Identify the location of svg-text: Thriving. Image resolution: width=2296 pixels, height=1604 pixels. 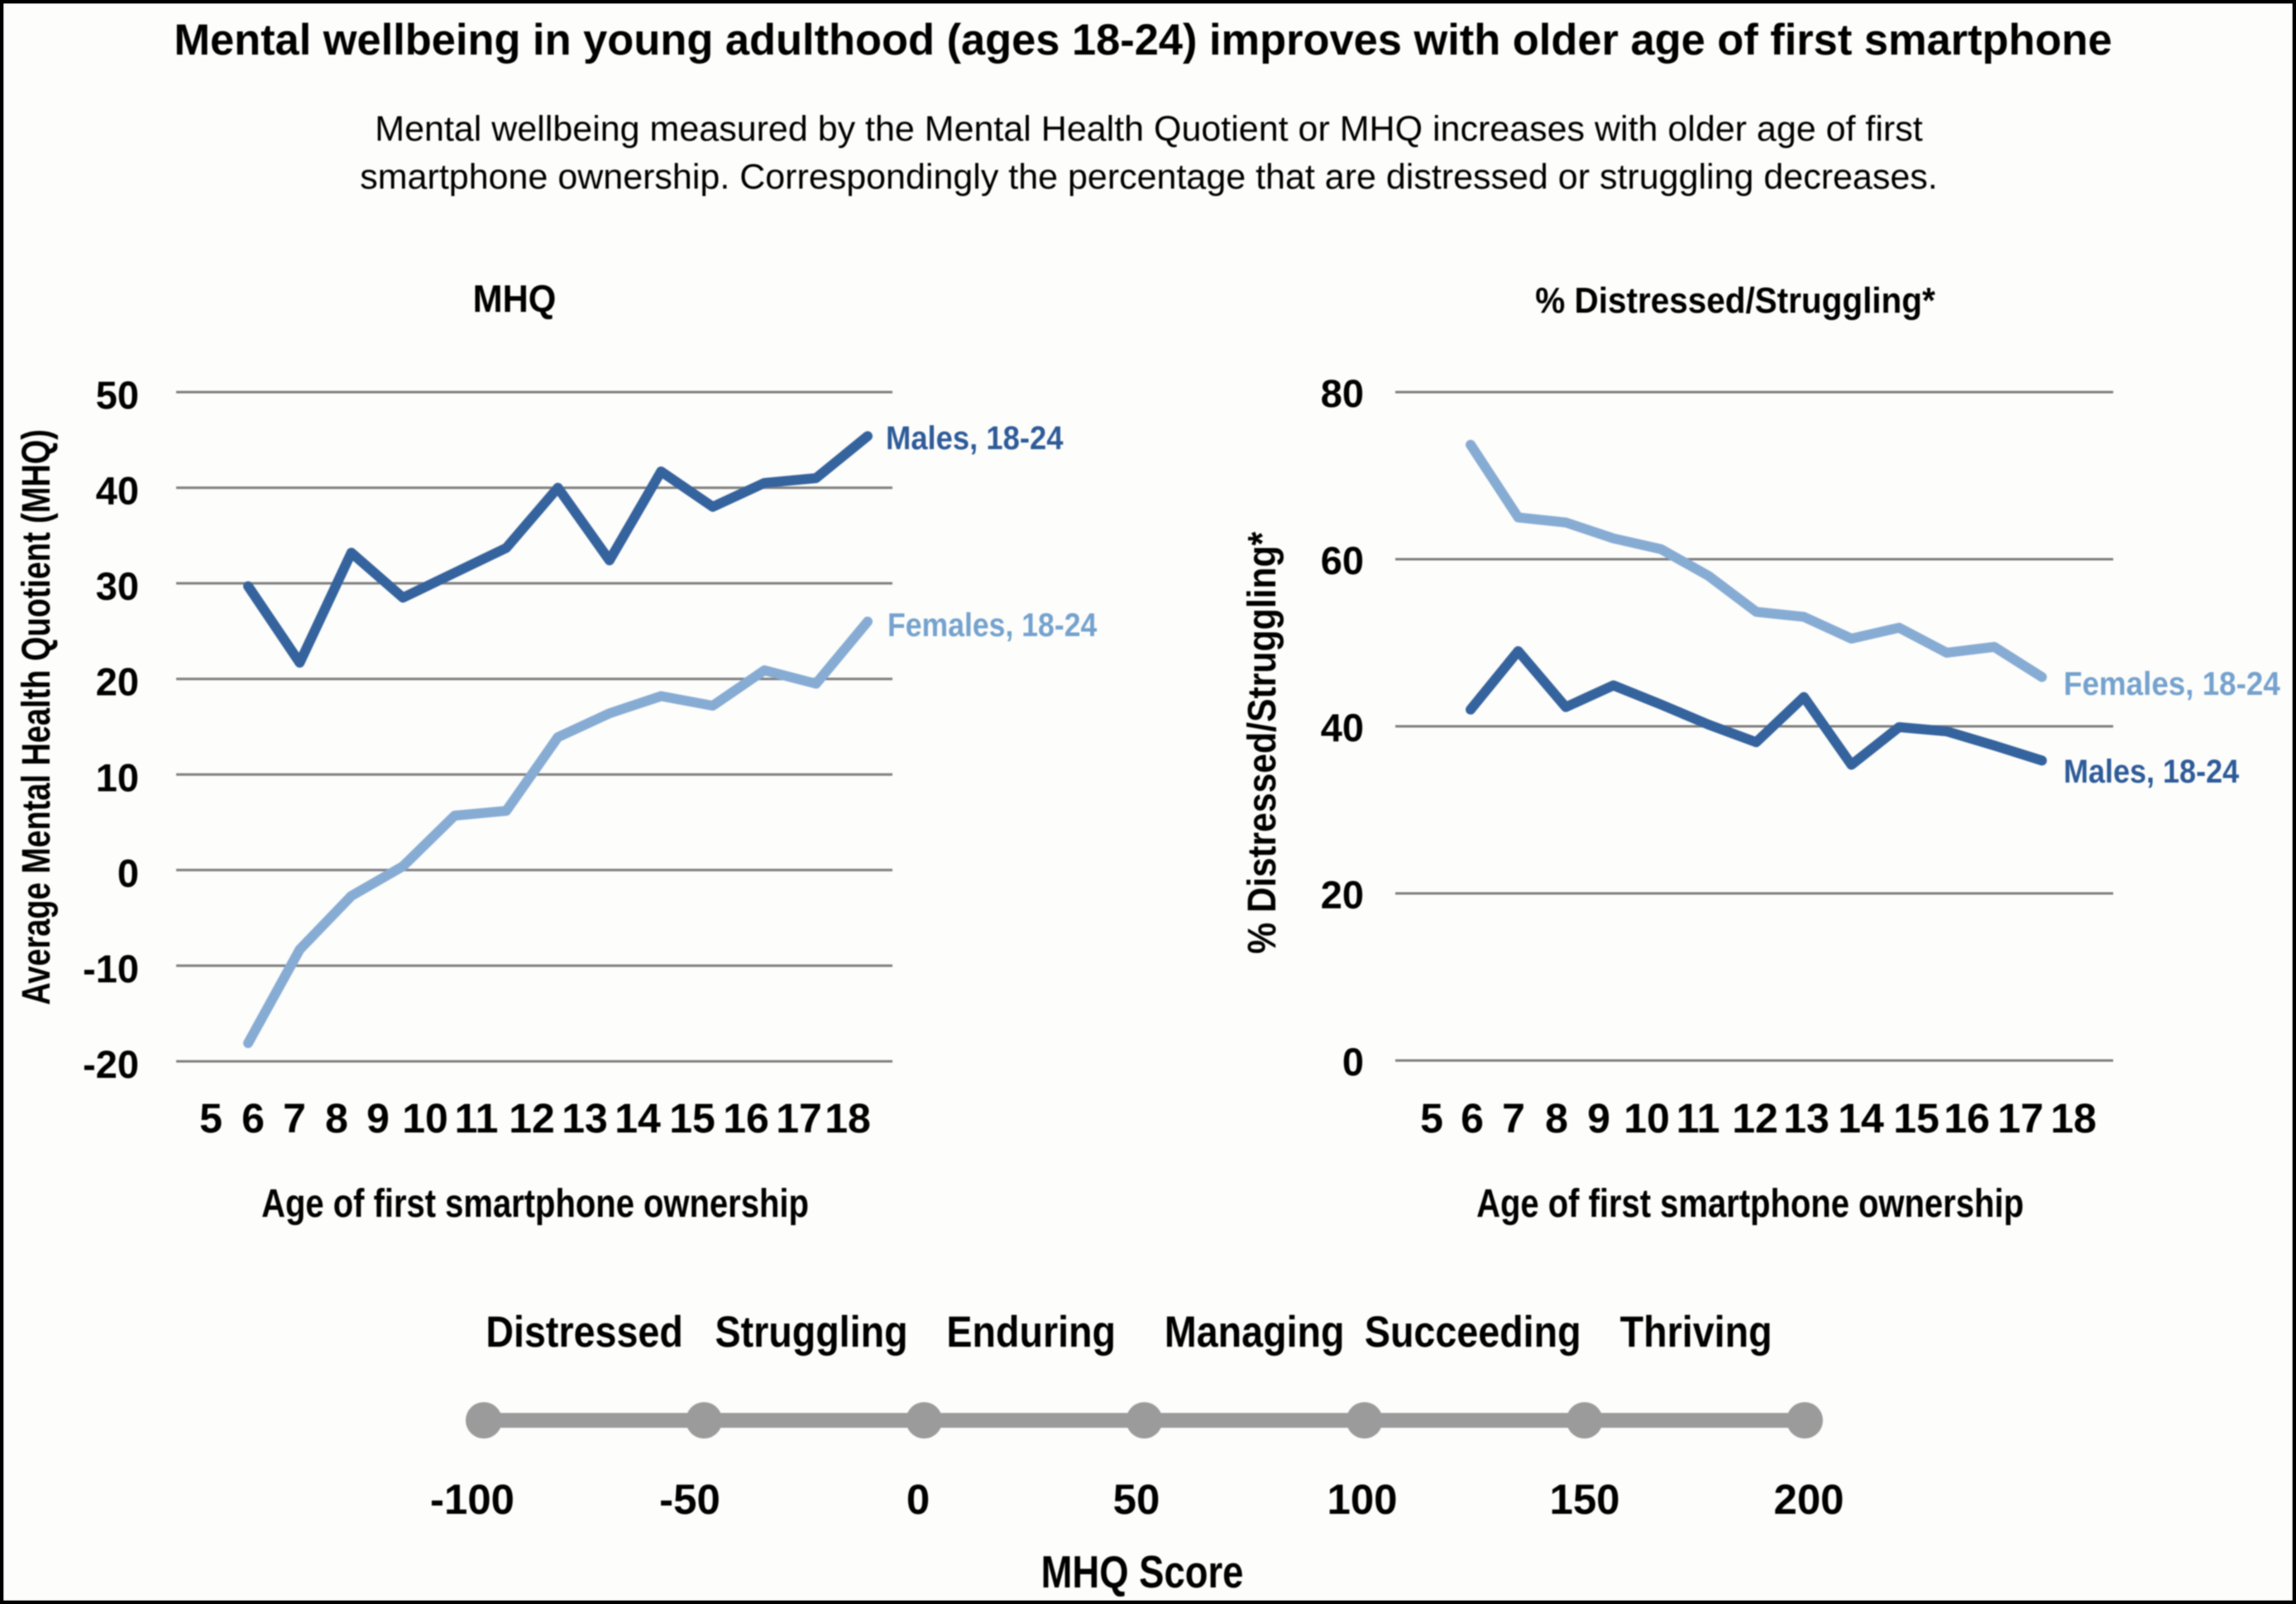
(1696, 1332).